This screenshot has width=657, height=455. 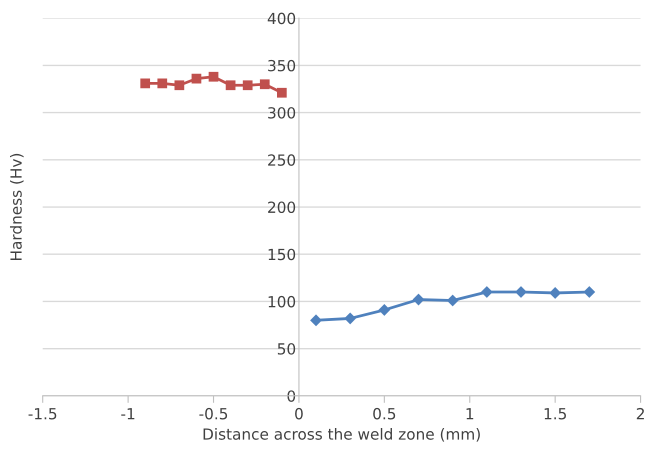 I want to click on y-tick-label: 100, so click(x=282, y=302).